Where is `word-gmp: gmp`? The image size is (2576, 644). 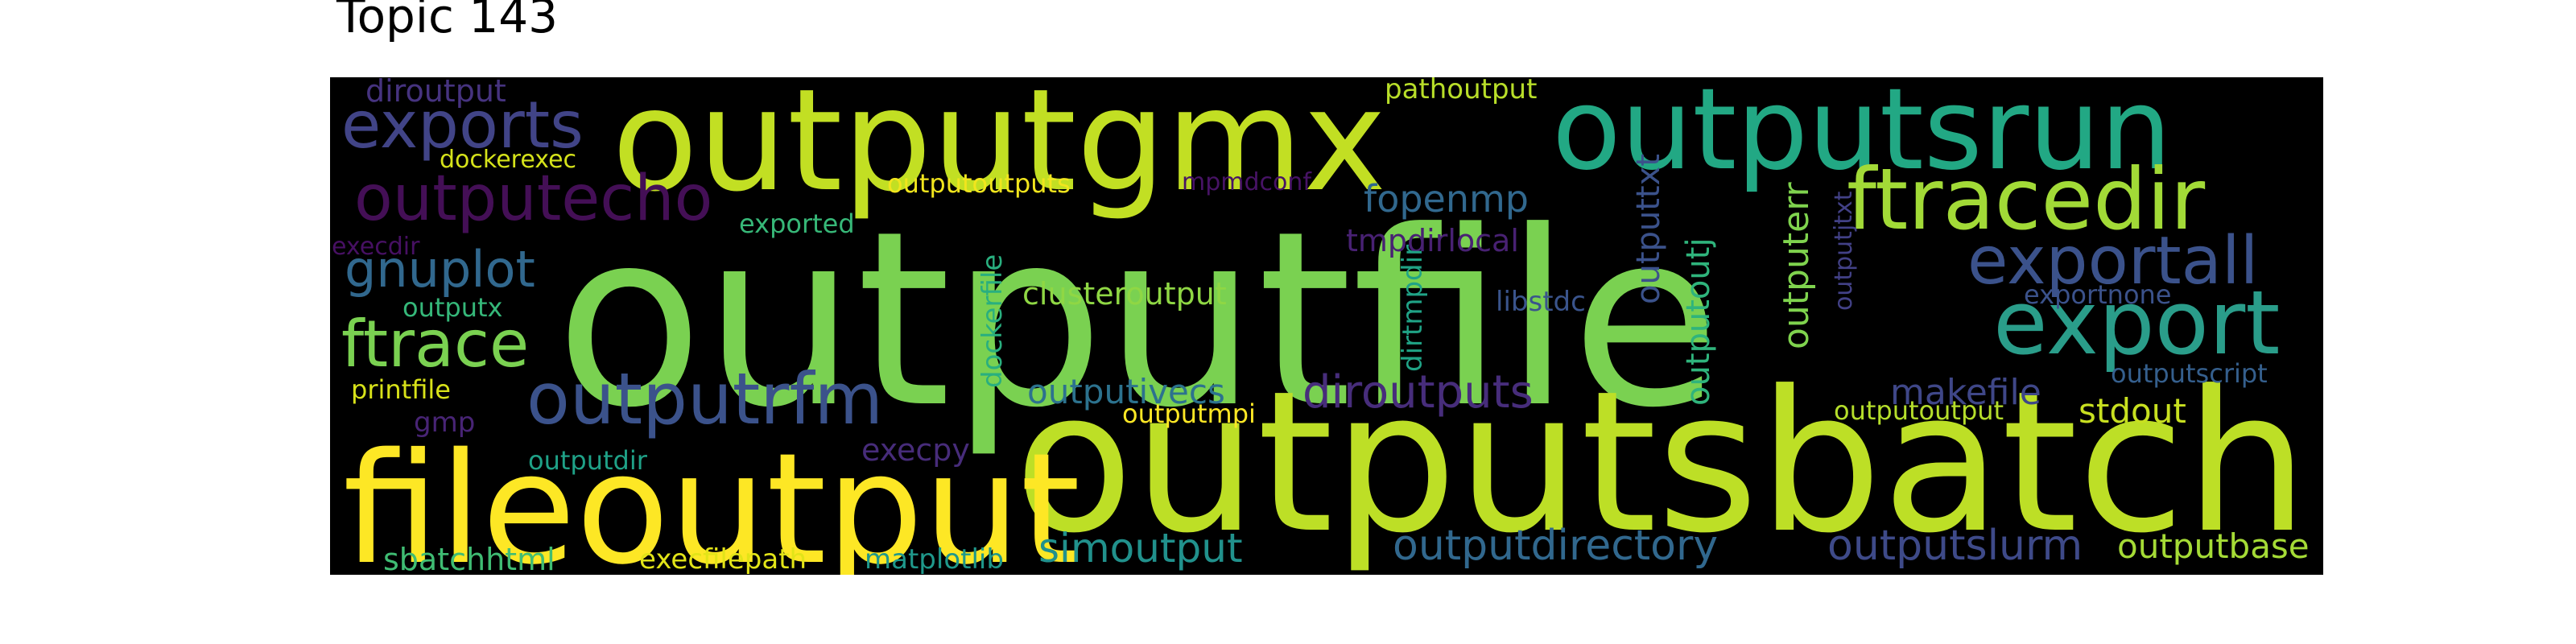
word-gmp: gmp is located at coordinates (445, 423).